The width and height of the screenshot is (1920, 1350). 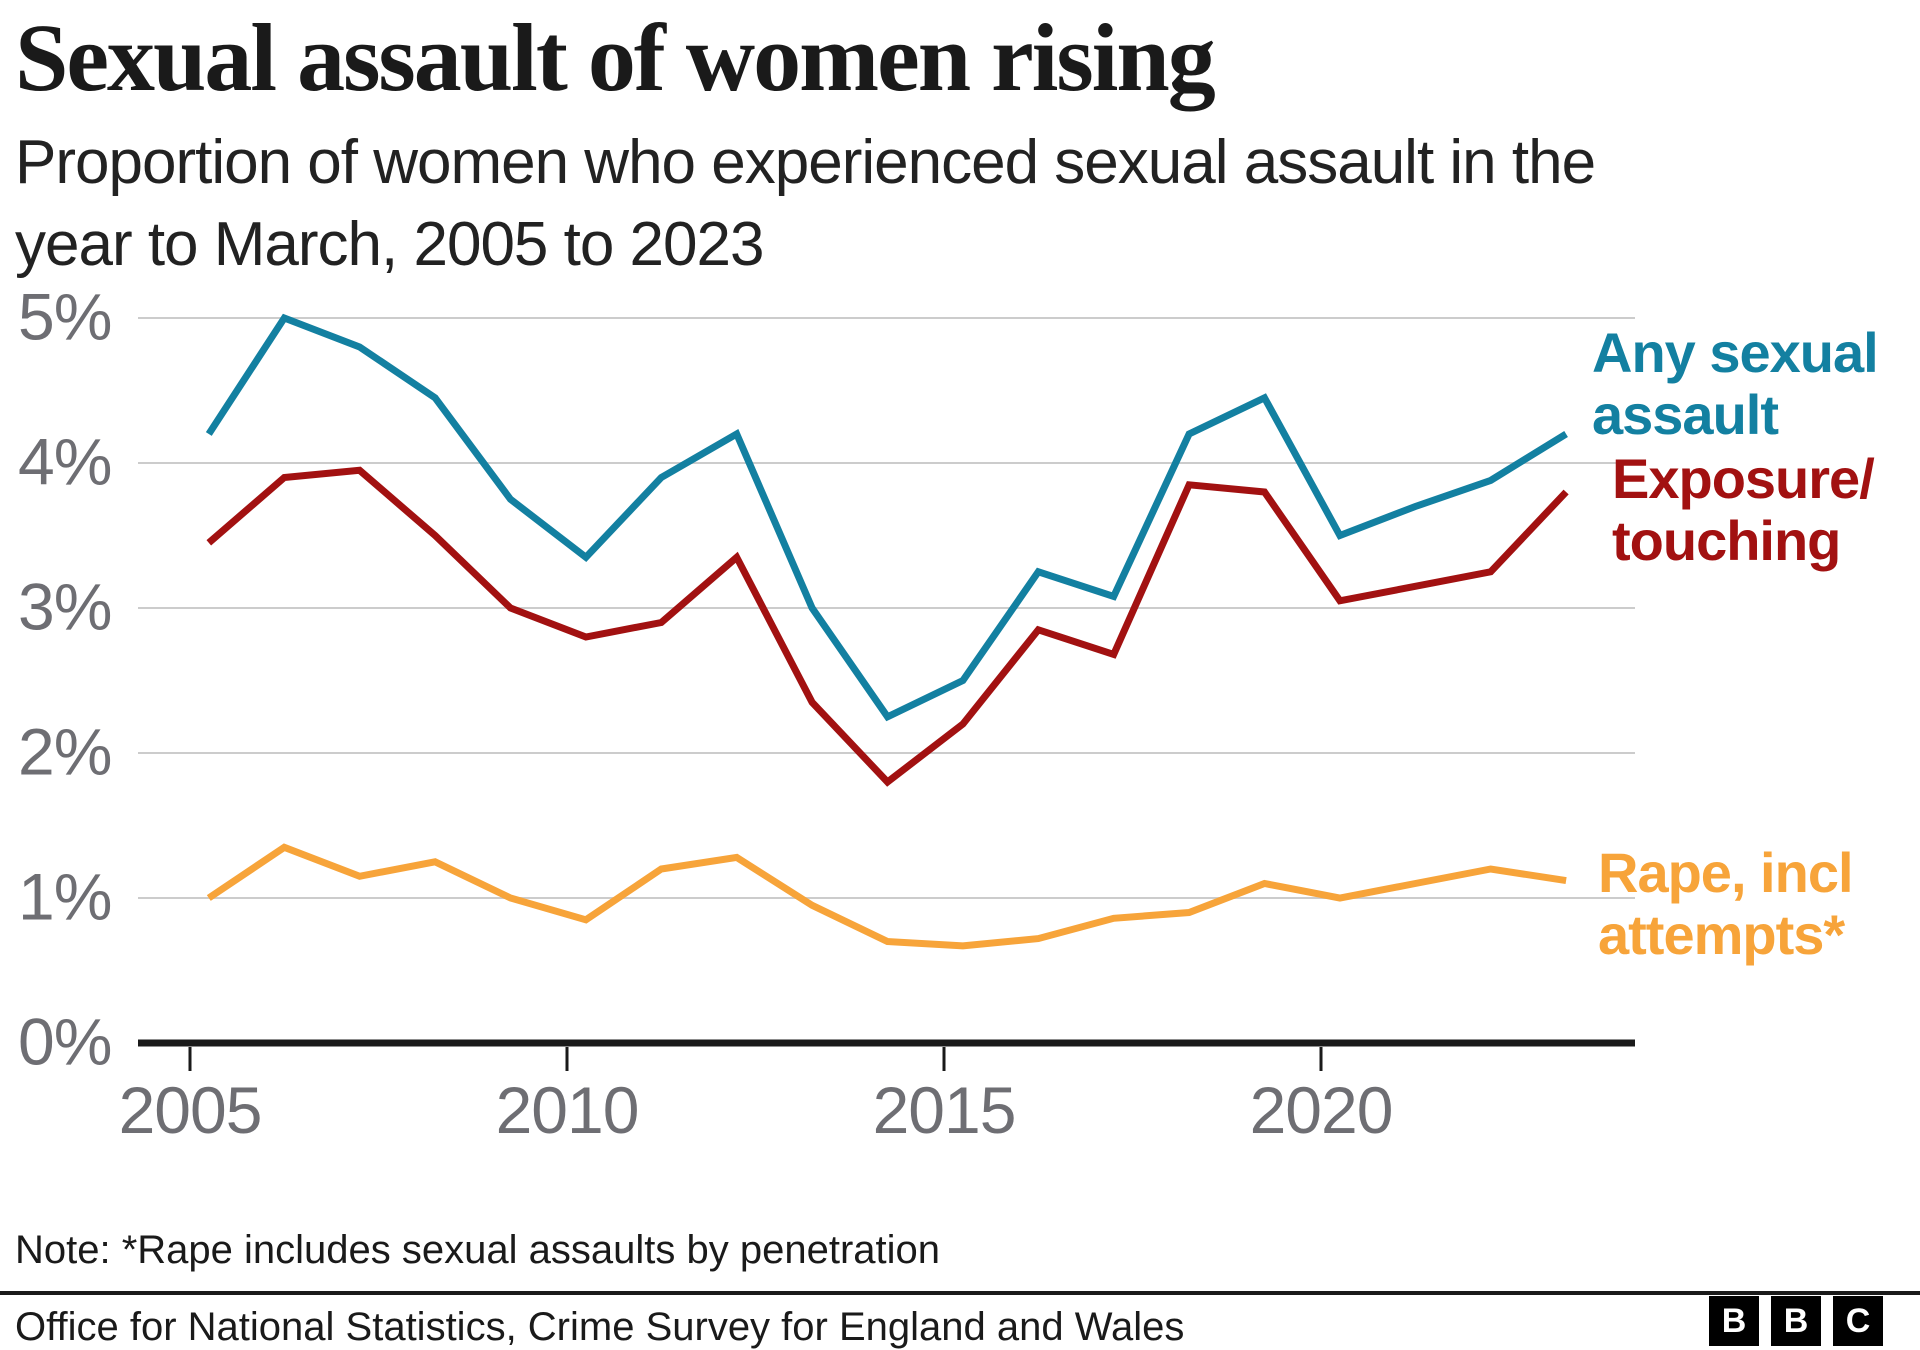 I want to click on legend-label-any-sexual-assault: Any sexual assault, so click(x=1735, y=383).